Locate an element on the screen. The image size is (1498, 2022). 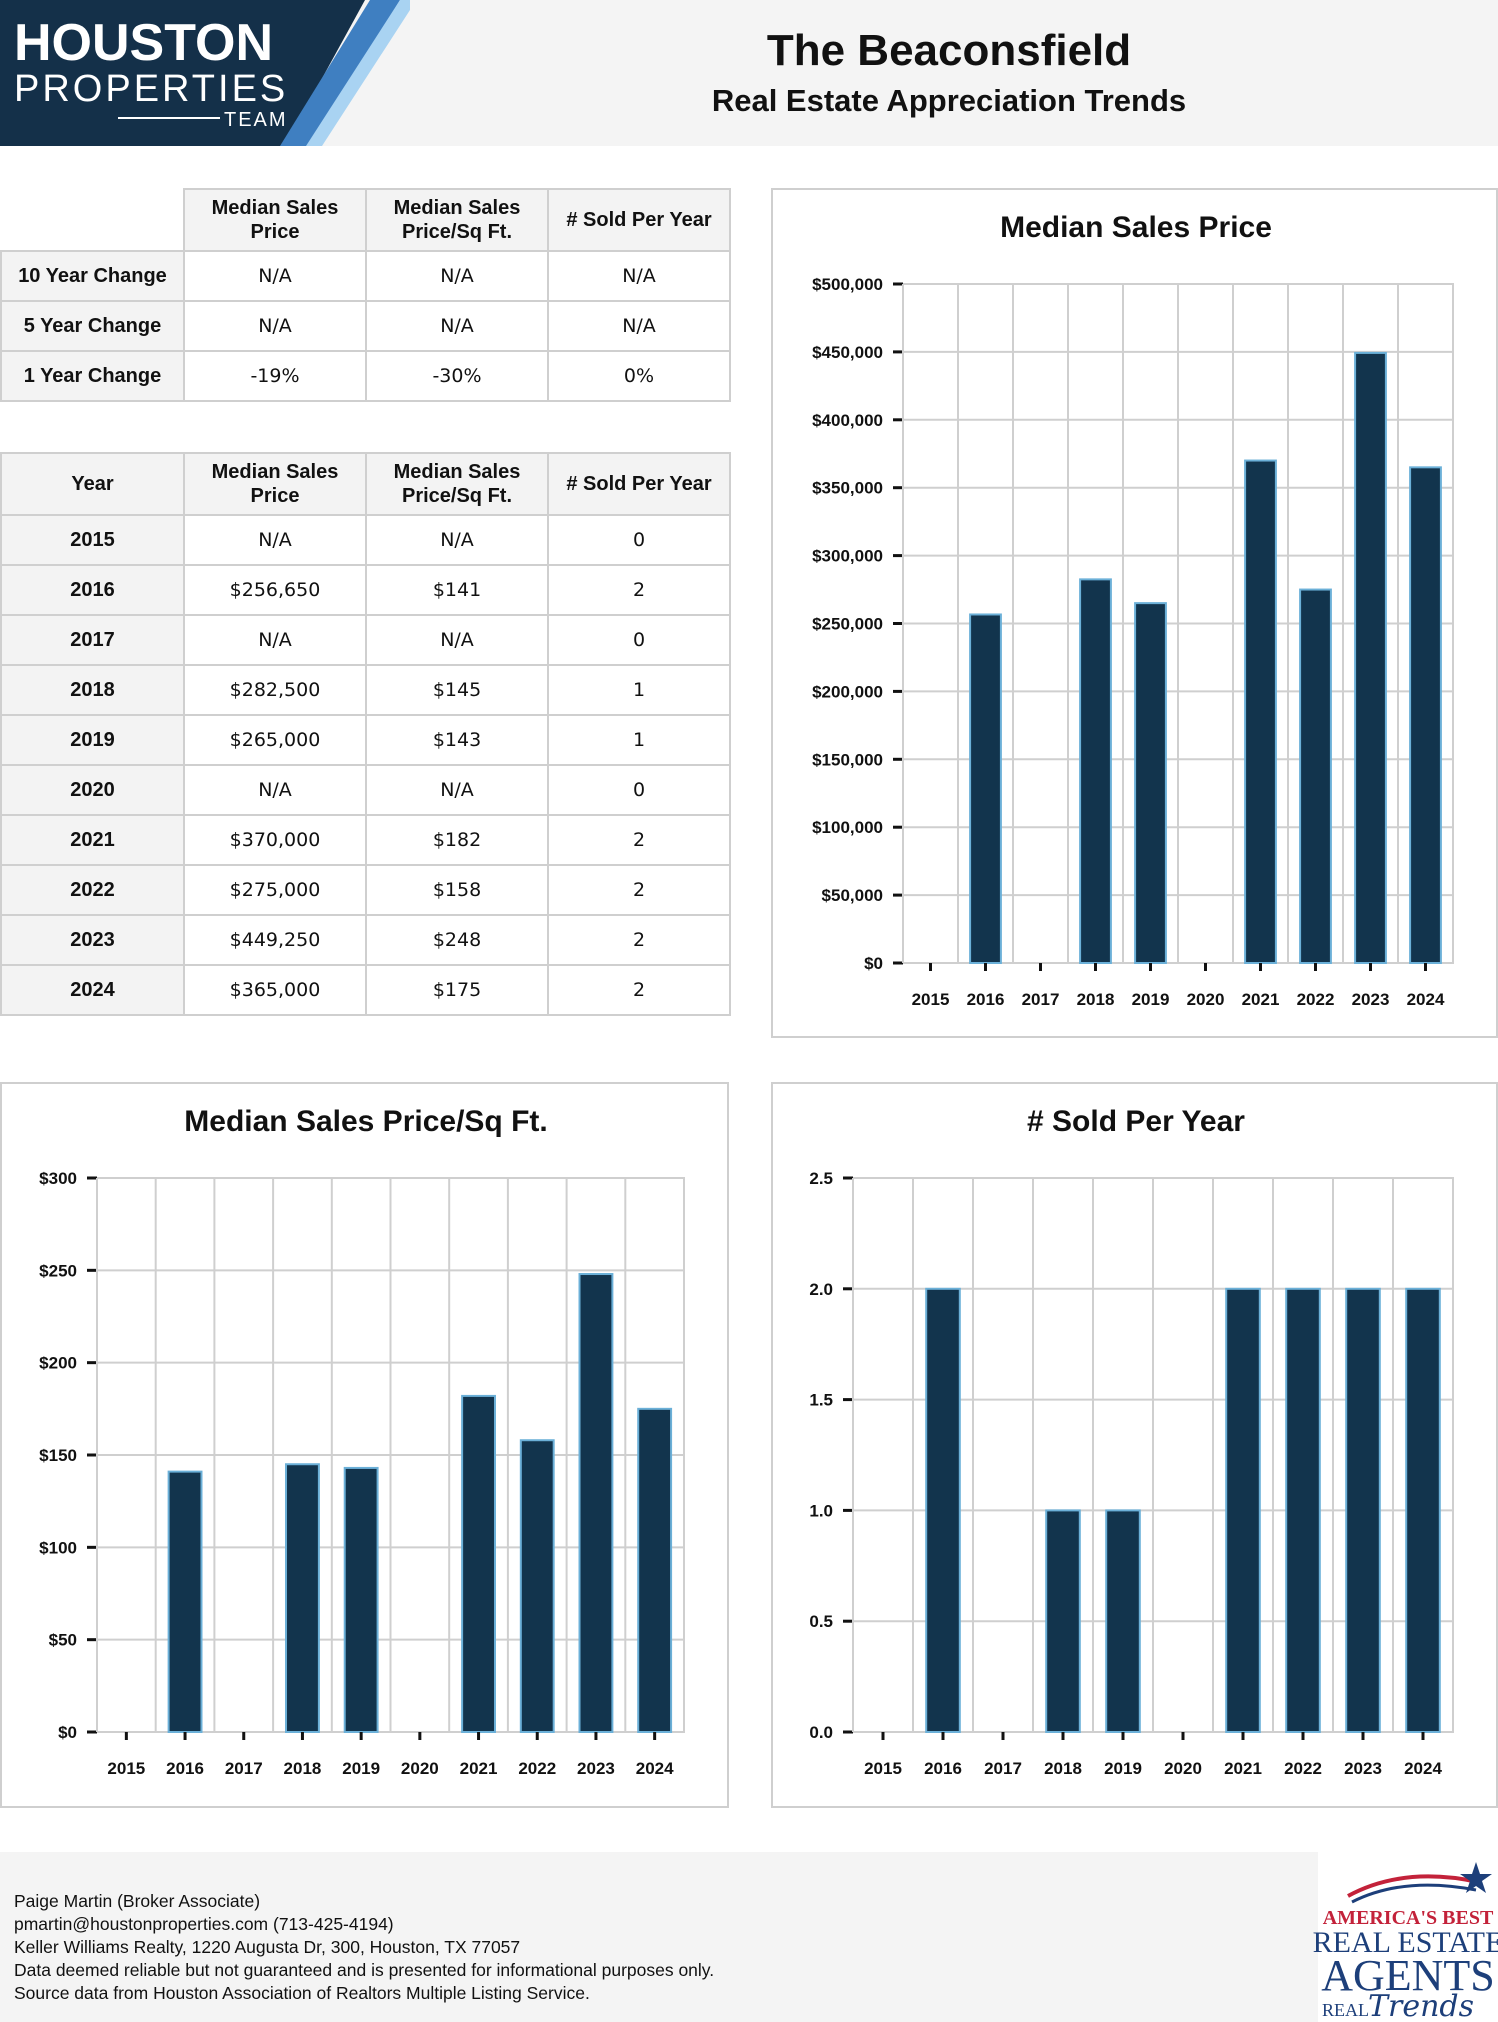
y-tick-label: 2.0 is located at coordinates (821, 1289).